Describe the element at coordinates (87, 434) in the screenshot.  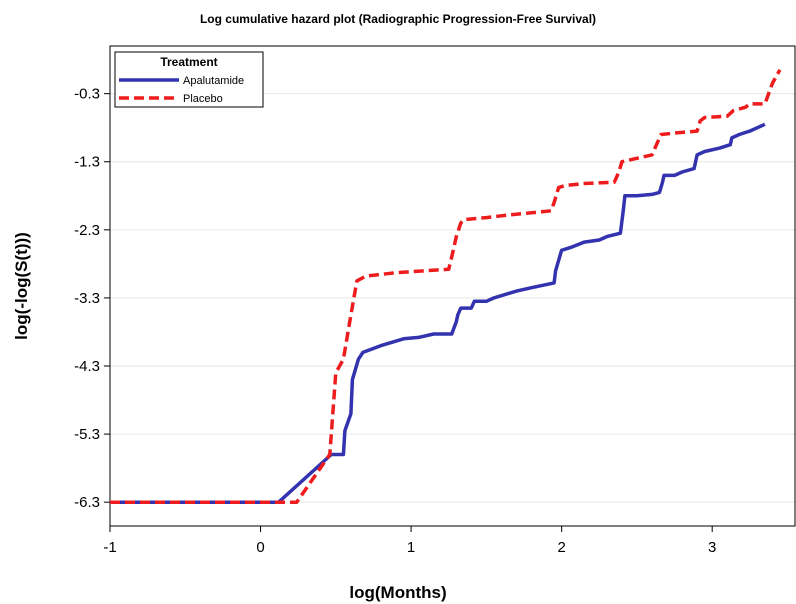
I see `y-tick-label: -5.3` at that location.